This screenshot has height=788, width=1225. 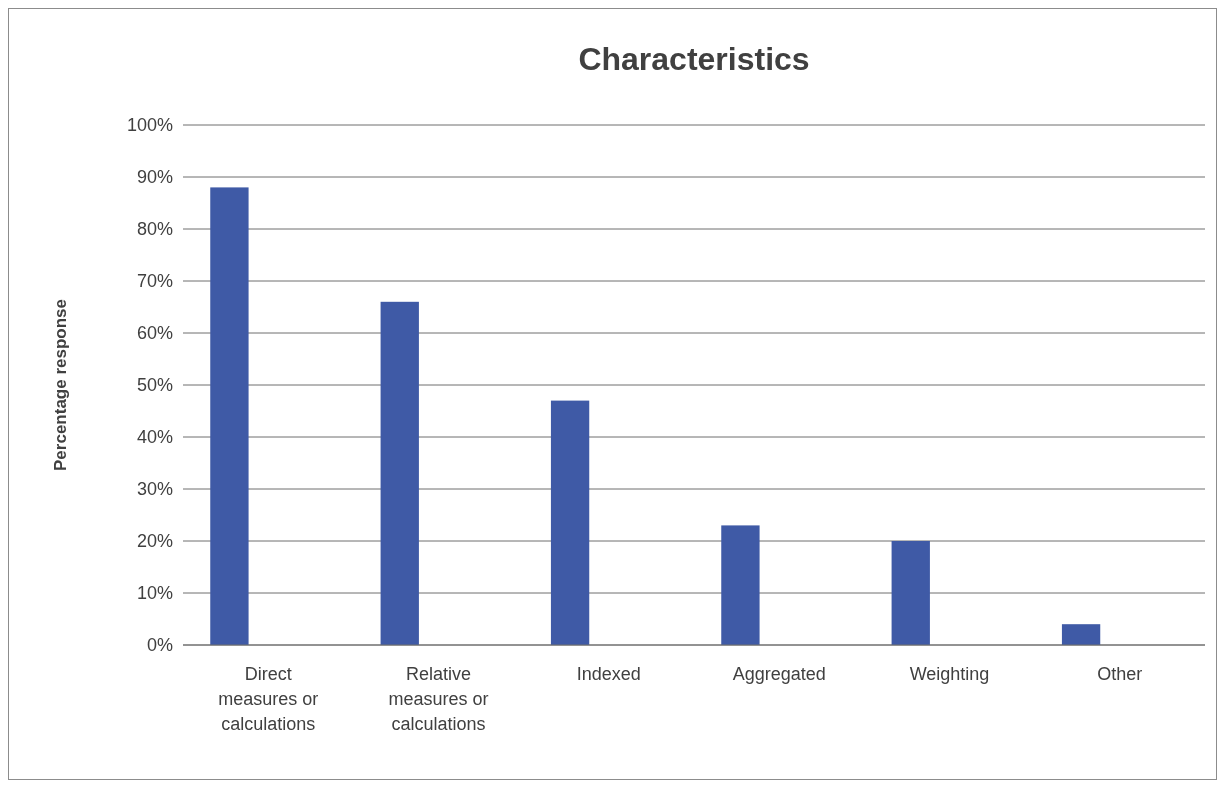 I want to click on y-tick-label: 20%, so click(x=154, y=541).